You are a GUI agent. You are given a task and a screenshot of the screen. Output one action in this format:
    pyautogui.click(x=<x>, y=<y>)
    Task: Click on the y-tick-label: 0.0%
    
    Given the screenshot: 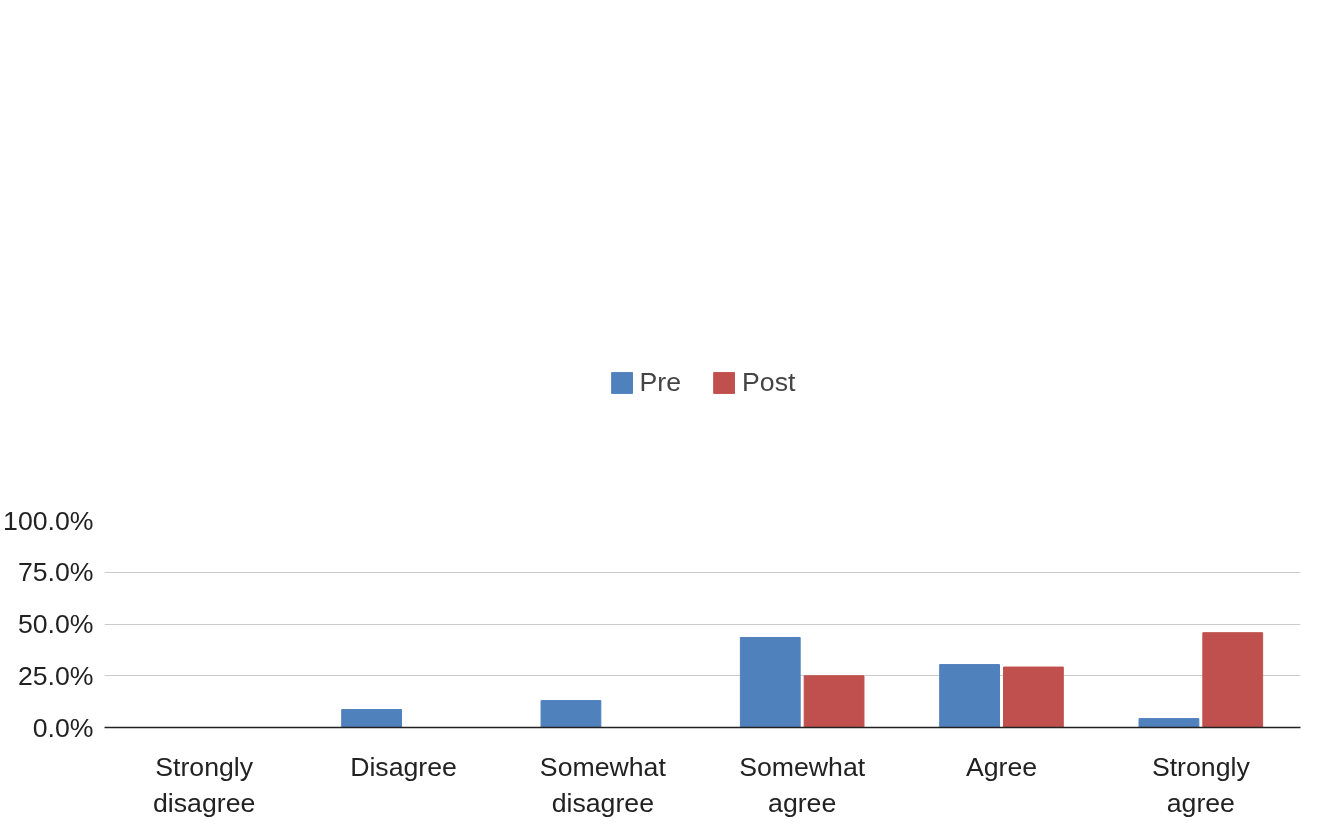 What is the action you would take?
    pyautogui.click(x=63, y=727)
    